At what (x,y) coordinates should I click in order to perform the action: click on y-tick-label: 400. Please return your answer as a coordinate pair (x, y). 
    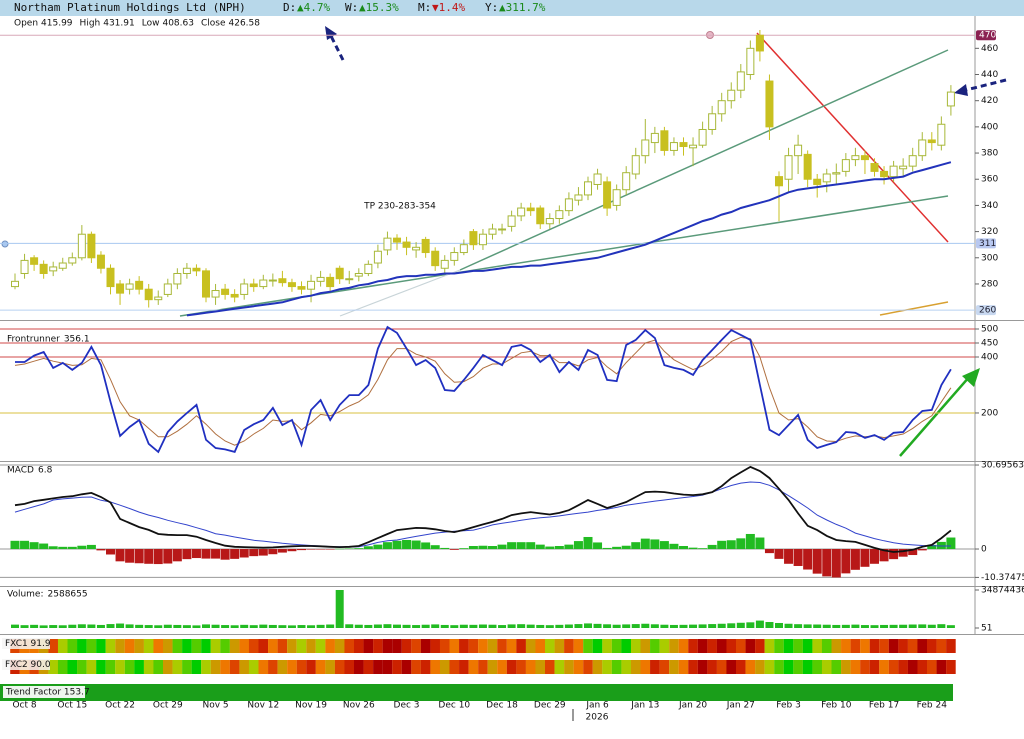
    Looking at the image, I should click on (989, 357).